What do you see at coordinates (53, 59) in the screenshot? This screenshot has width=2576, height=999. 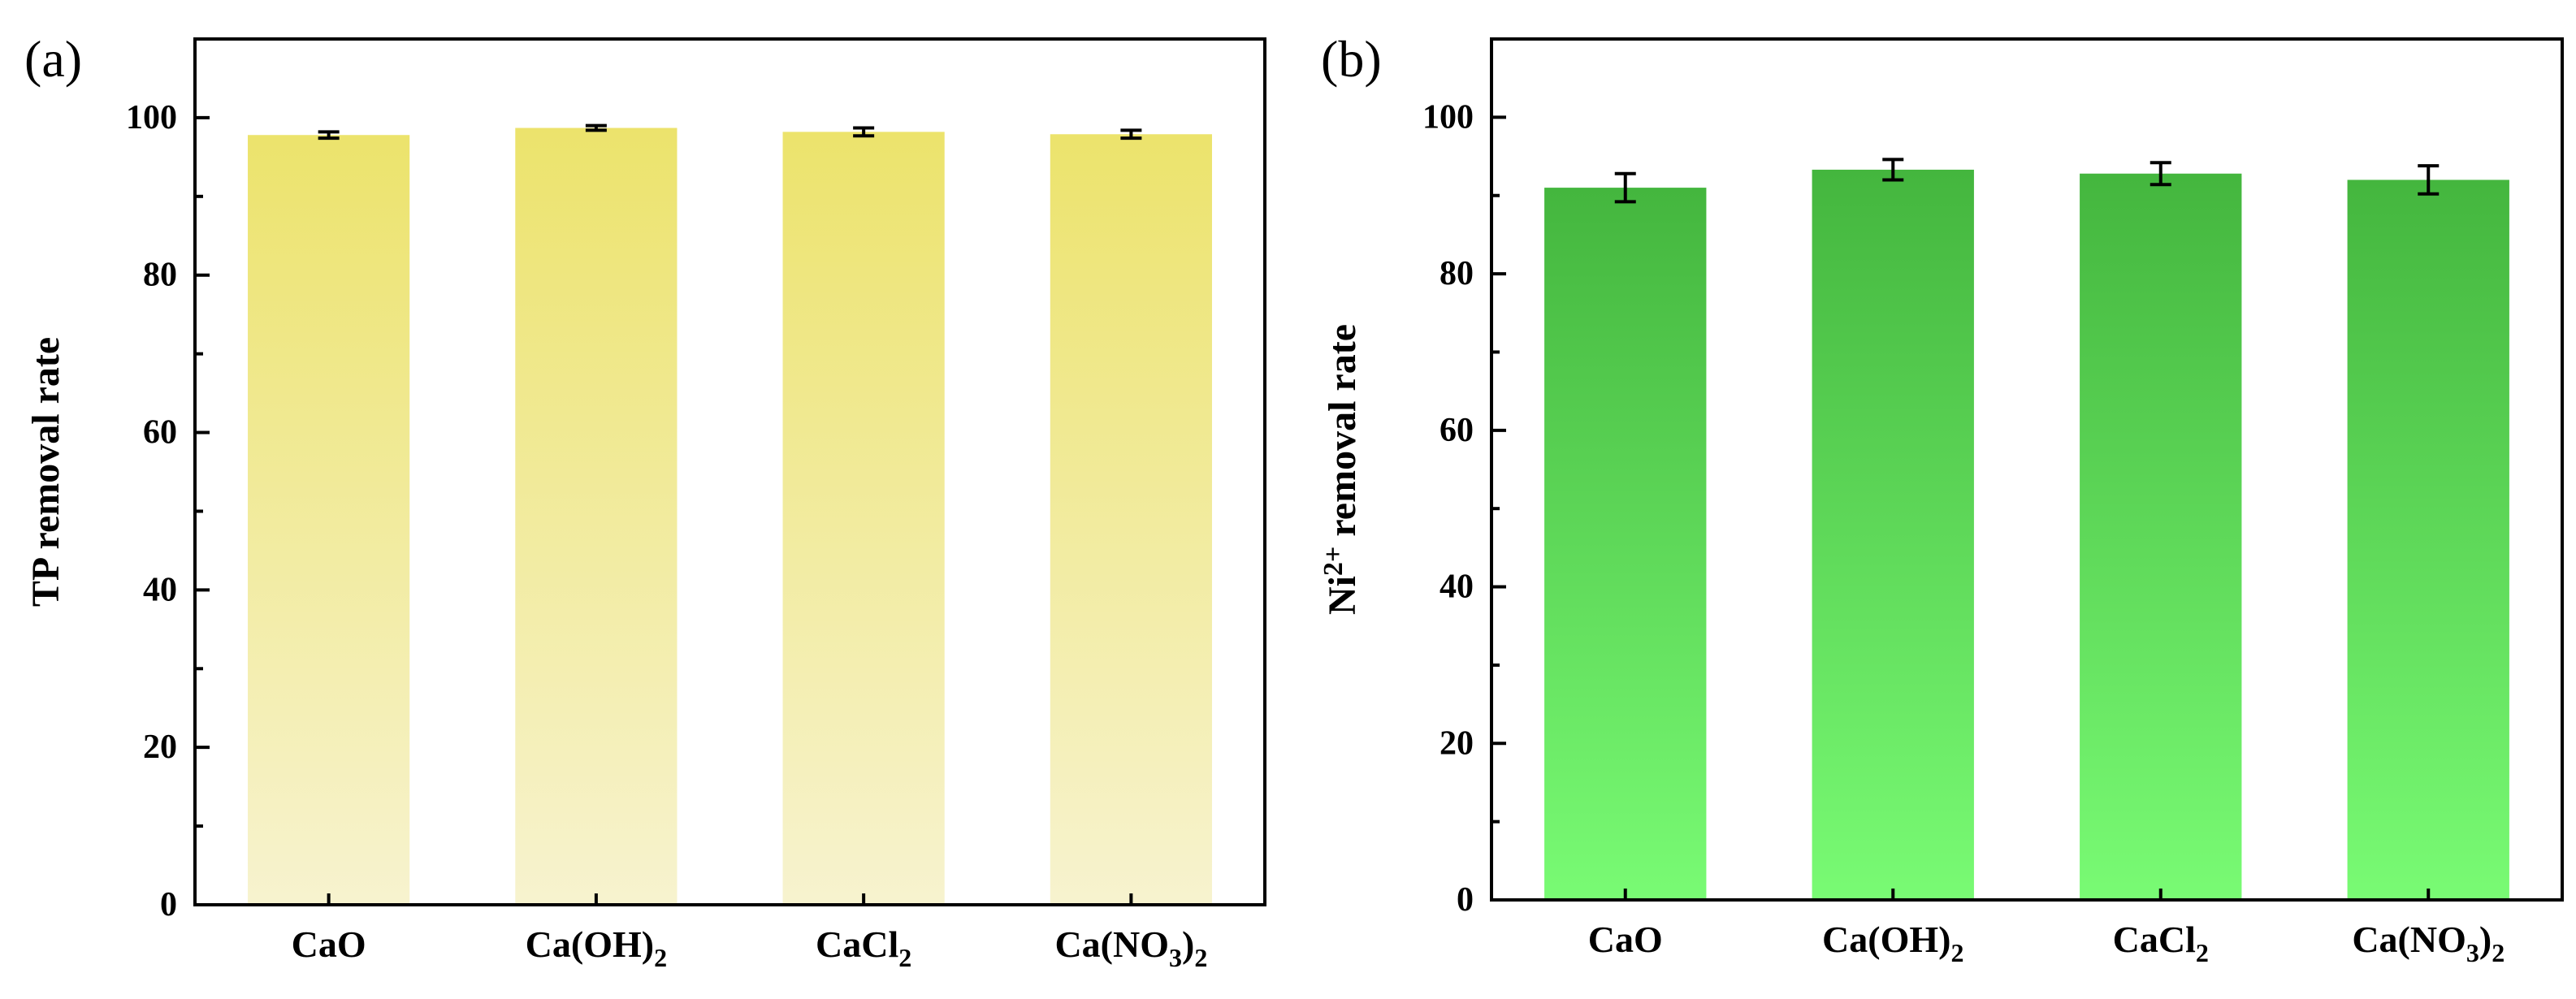 I see `panel-label: (a)` at bounding box center [53, 59].